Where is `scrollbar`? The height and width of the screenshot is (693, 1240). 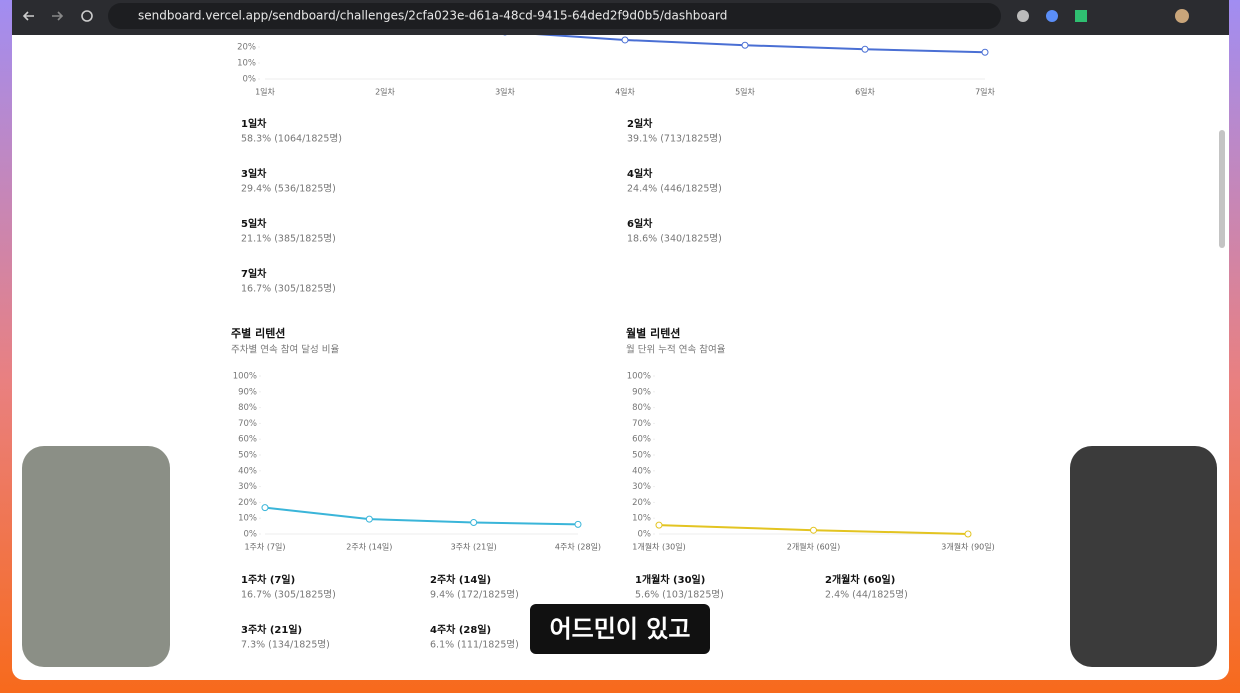 scrollbar is located at coordinates (1222, 189).